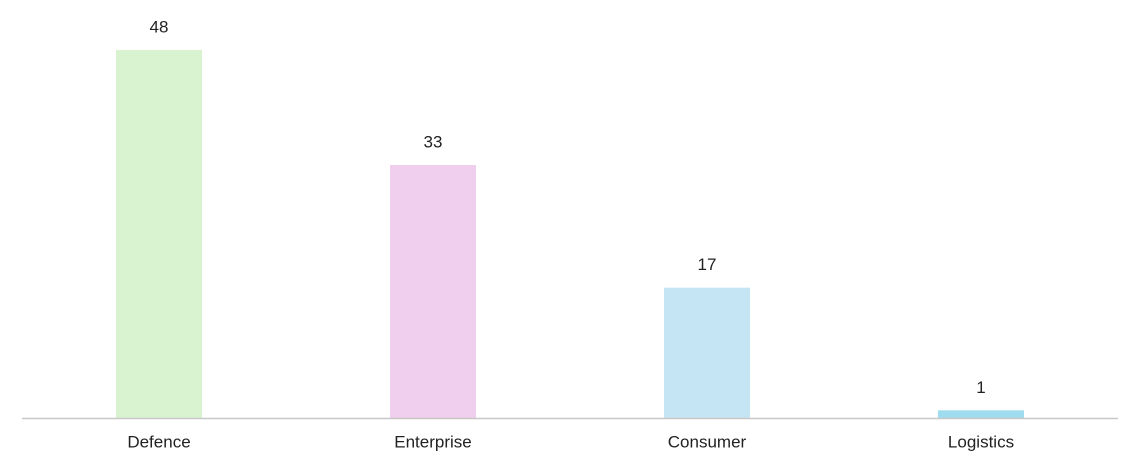 The width and height of the screenshot is (1142, 476). What do you see at coordinates (433, 141) in the screenshot?
I see `value-label: 33` at bounding box center [433, 141].